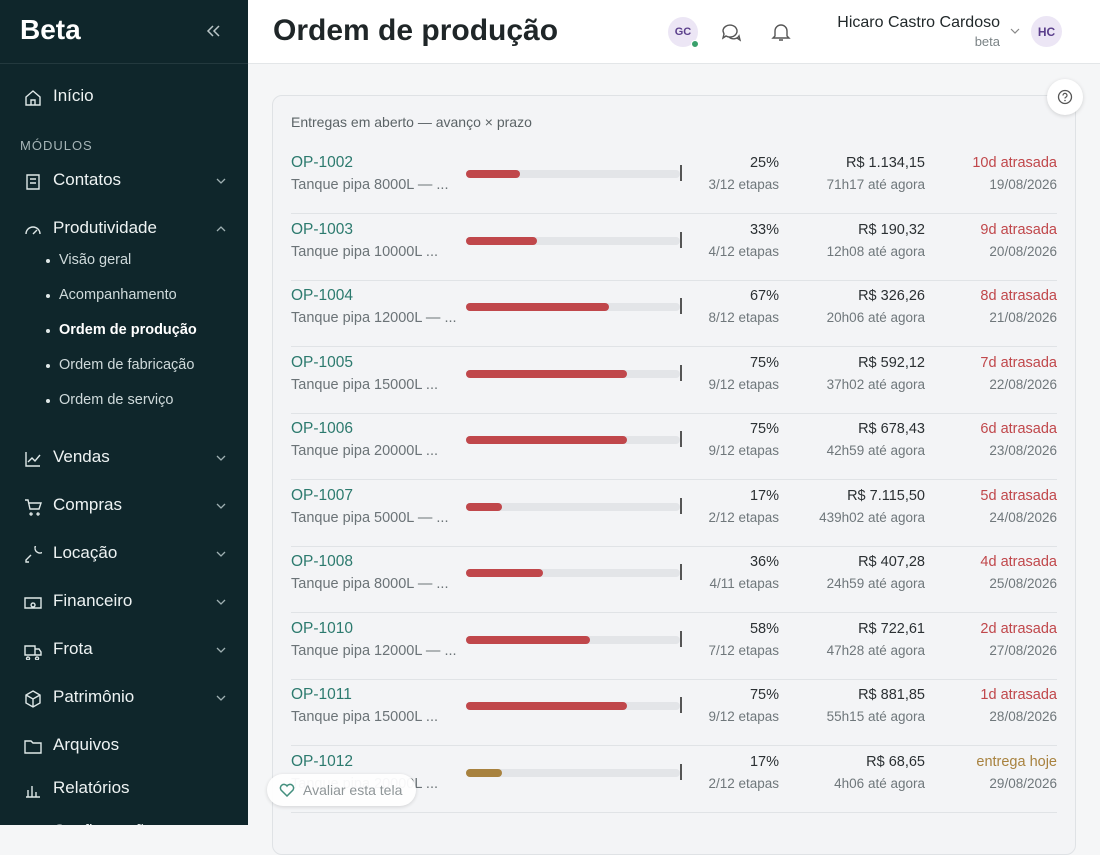 The image size is (1100, 855). Describe the element at coordinates (764, 761) in the screenshot. I see `progress-pct: 17%` at that location.